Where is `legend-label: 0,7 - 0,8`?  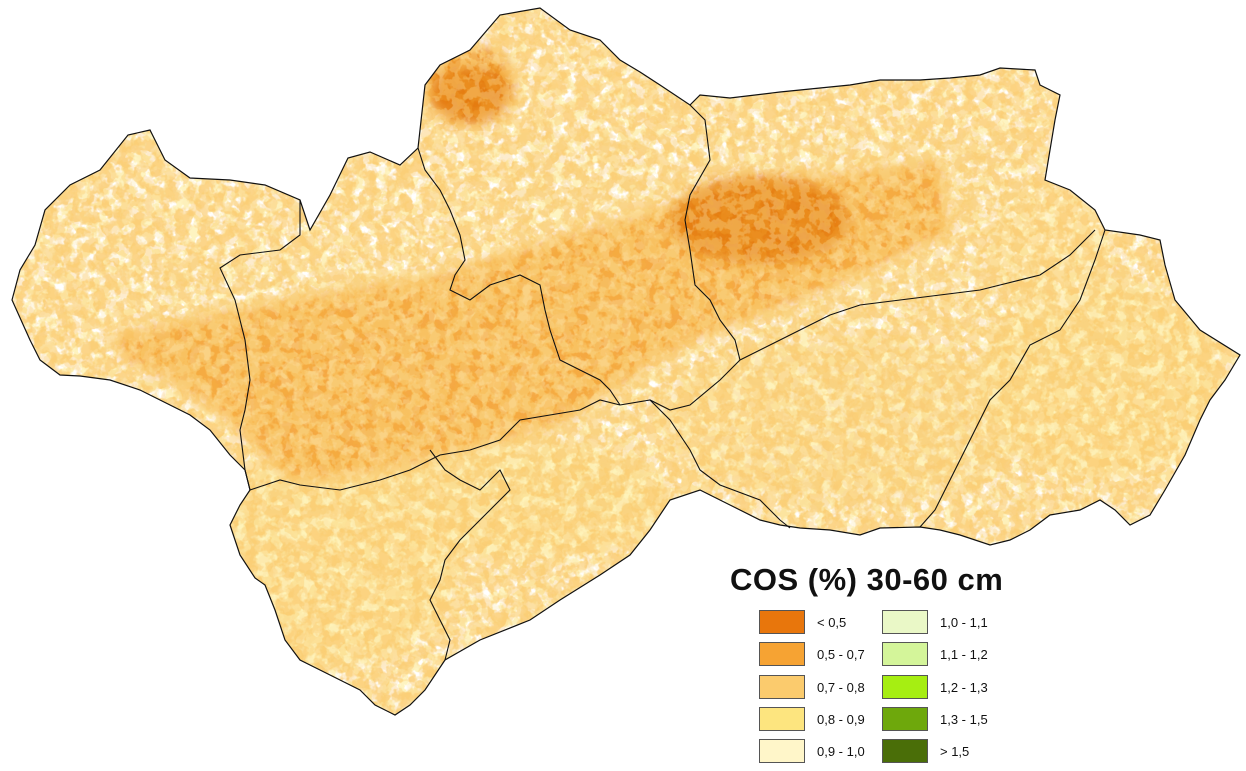 legend-label: 0,7 - 0,8 is located at coordinates (841, 687).